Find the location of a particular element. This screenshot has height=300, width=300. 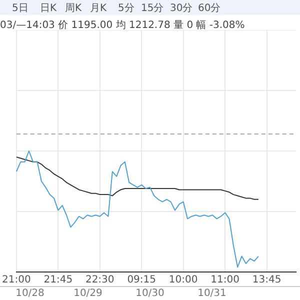

chart-title: 03/—14:03 价 1195.00 均 1212.78 量 0 幅 -3.08% is located at coordinates (122, 25).